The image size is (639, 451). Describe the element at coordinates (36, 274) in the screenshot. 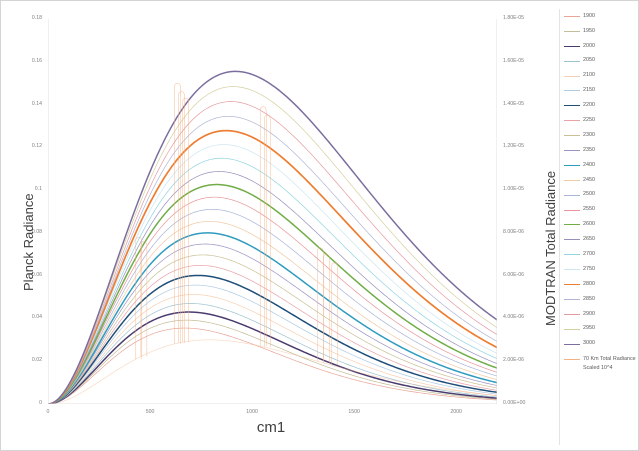

I see `y-tick-left-0.06: 0.06` at that location.